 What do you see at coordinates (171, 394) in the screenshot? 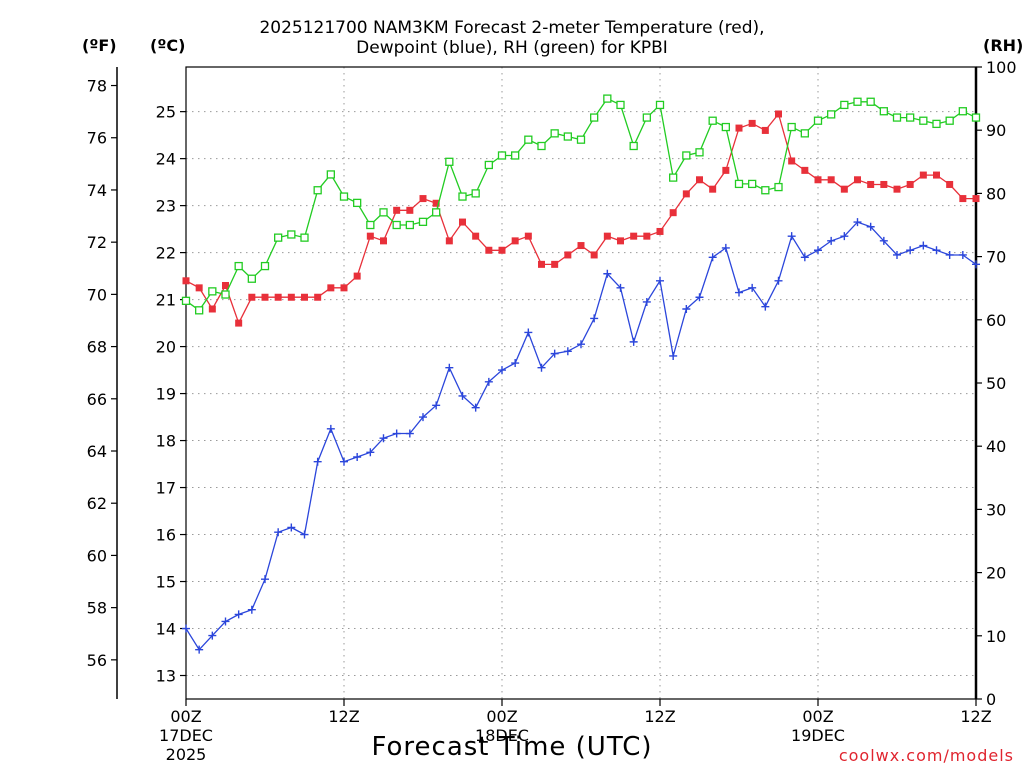
I see `celsius-axis: 13 14 15 16 17 18 19 20 21 22 23 24 25` at bounding box center [171, 394].